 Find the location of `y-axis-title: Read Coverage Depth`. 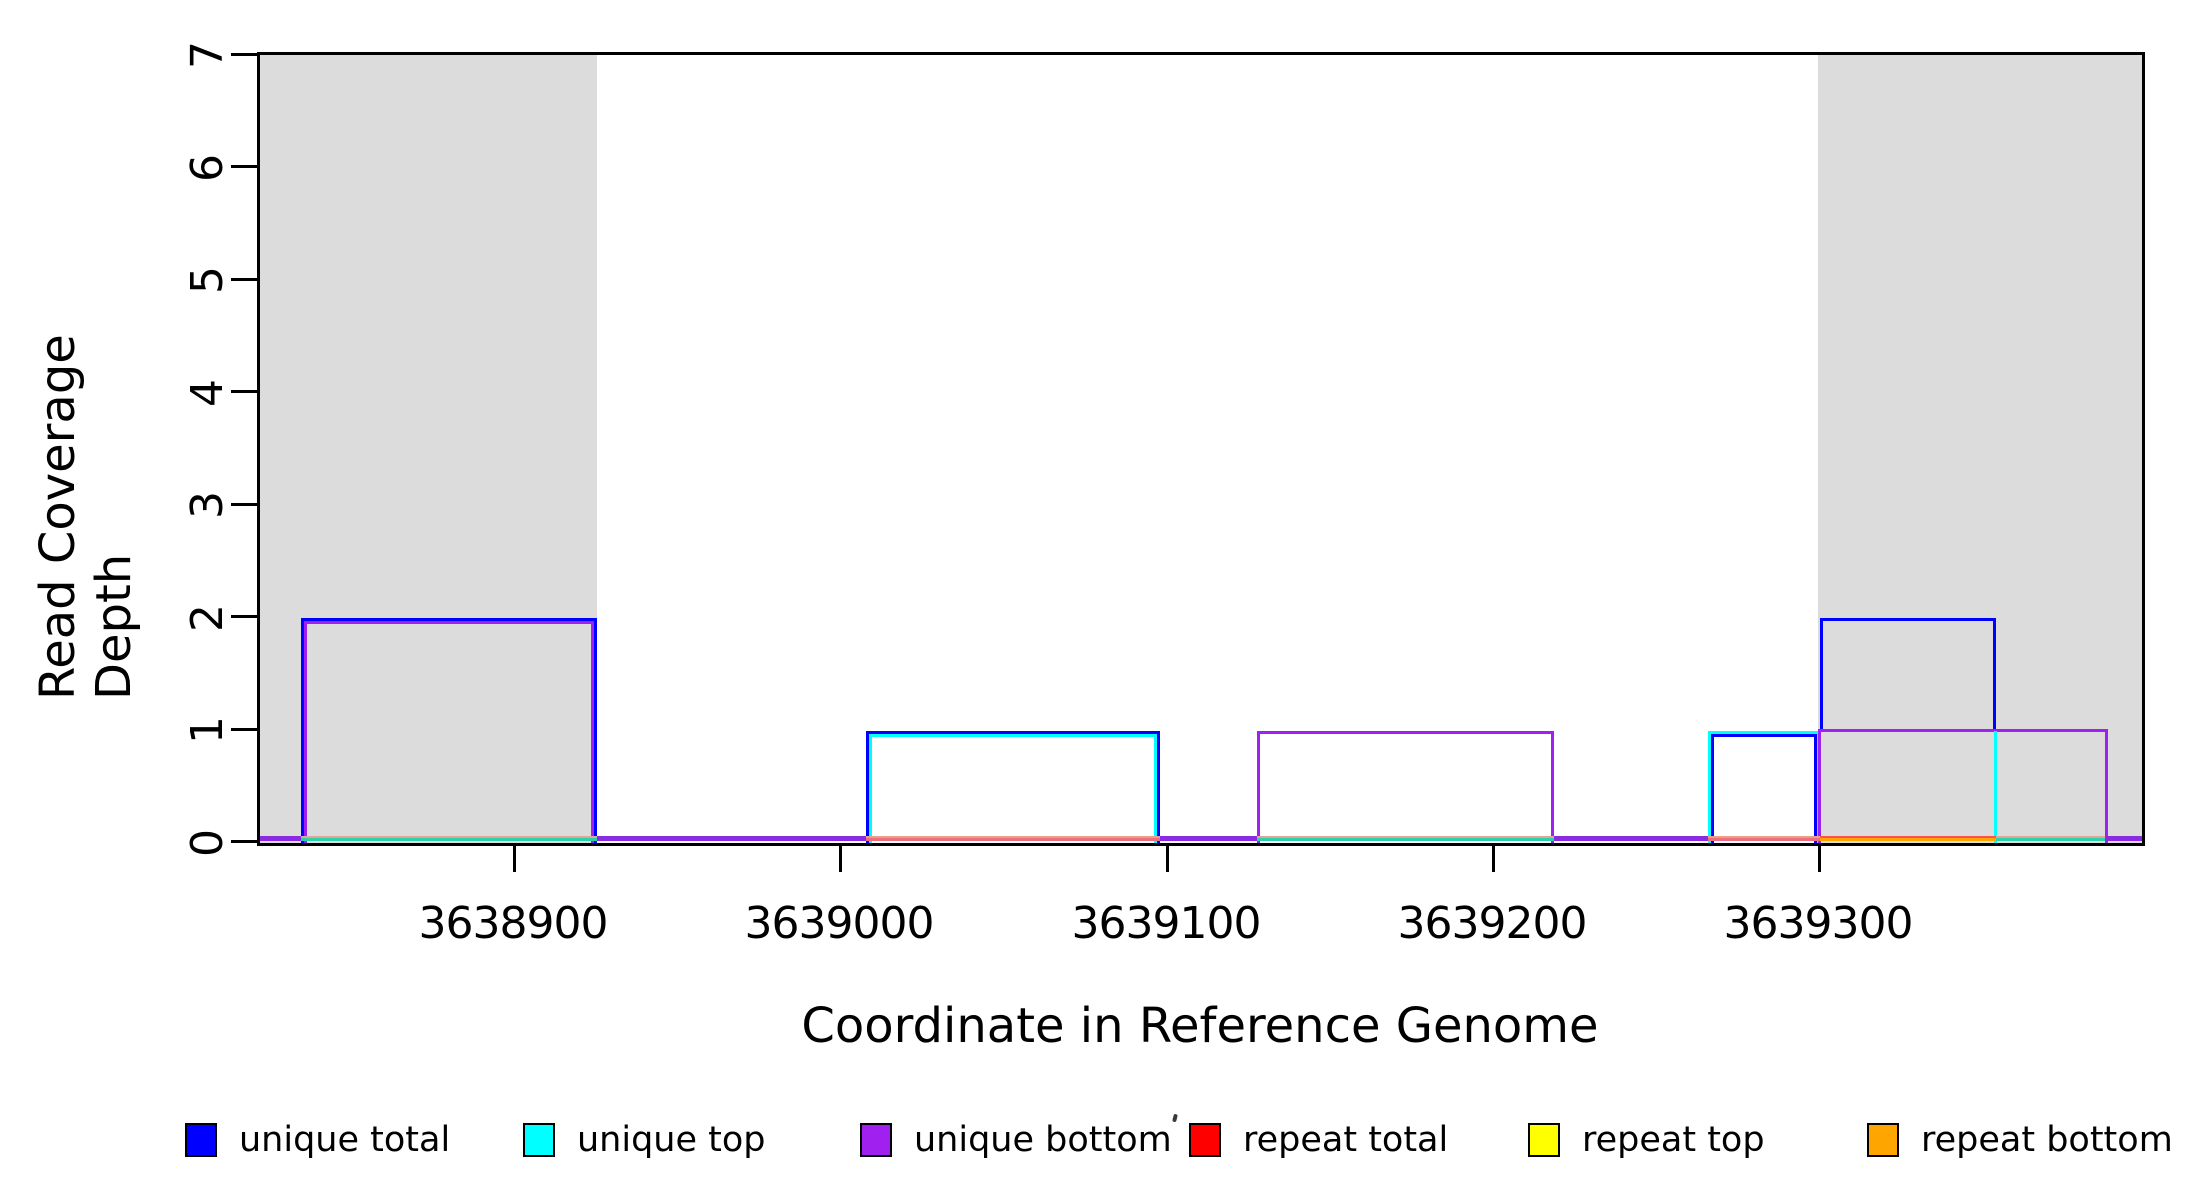

y-axis-title: Read Coverage Depth is located at coordinates (86, 517).